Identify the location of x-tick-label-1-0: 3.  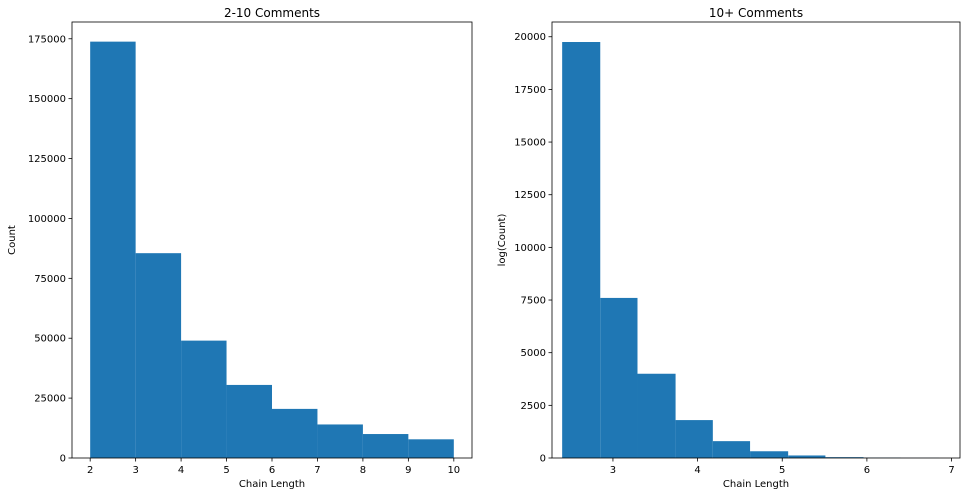
(613, 470).